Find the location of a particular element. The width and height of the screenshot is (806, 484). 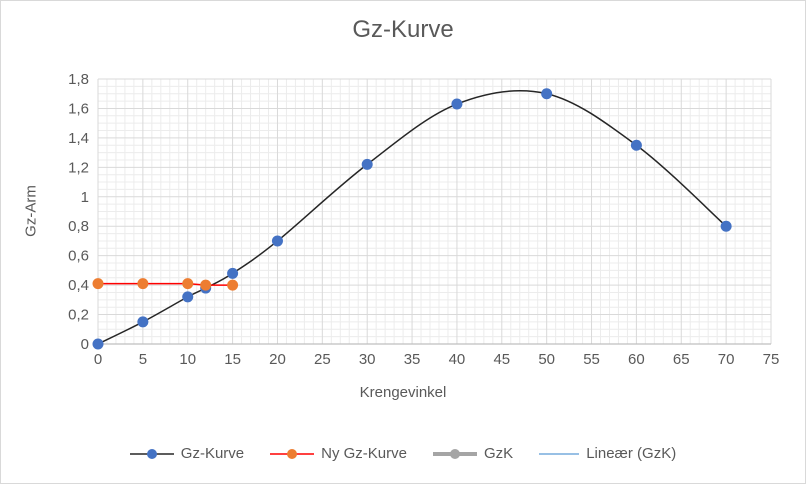

legend-item-gz-kurve: Gz-Kurve is located at coordinates (187, 453).